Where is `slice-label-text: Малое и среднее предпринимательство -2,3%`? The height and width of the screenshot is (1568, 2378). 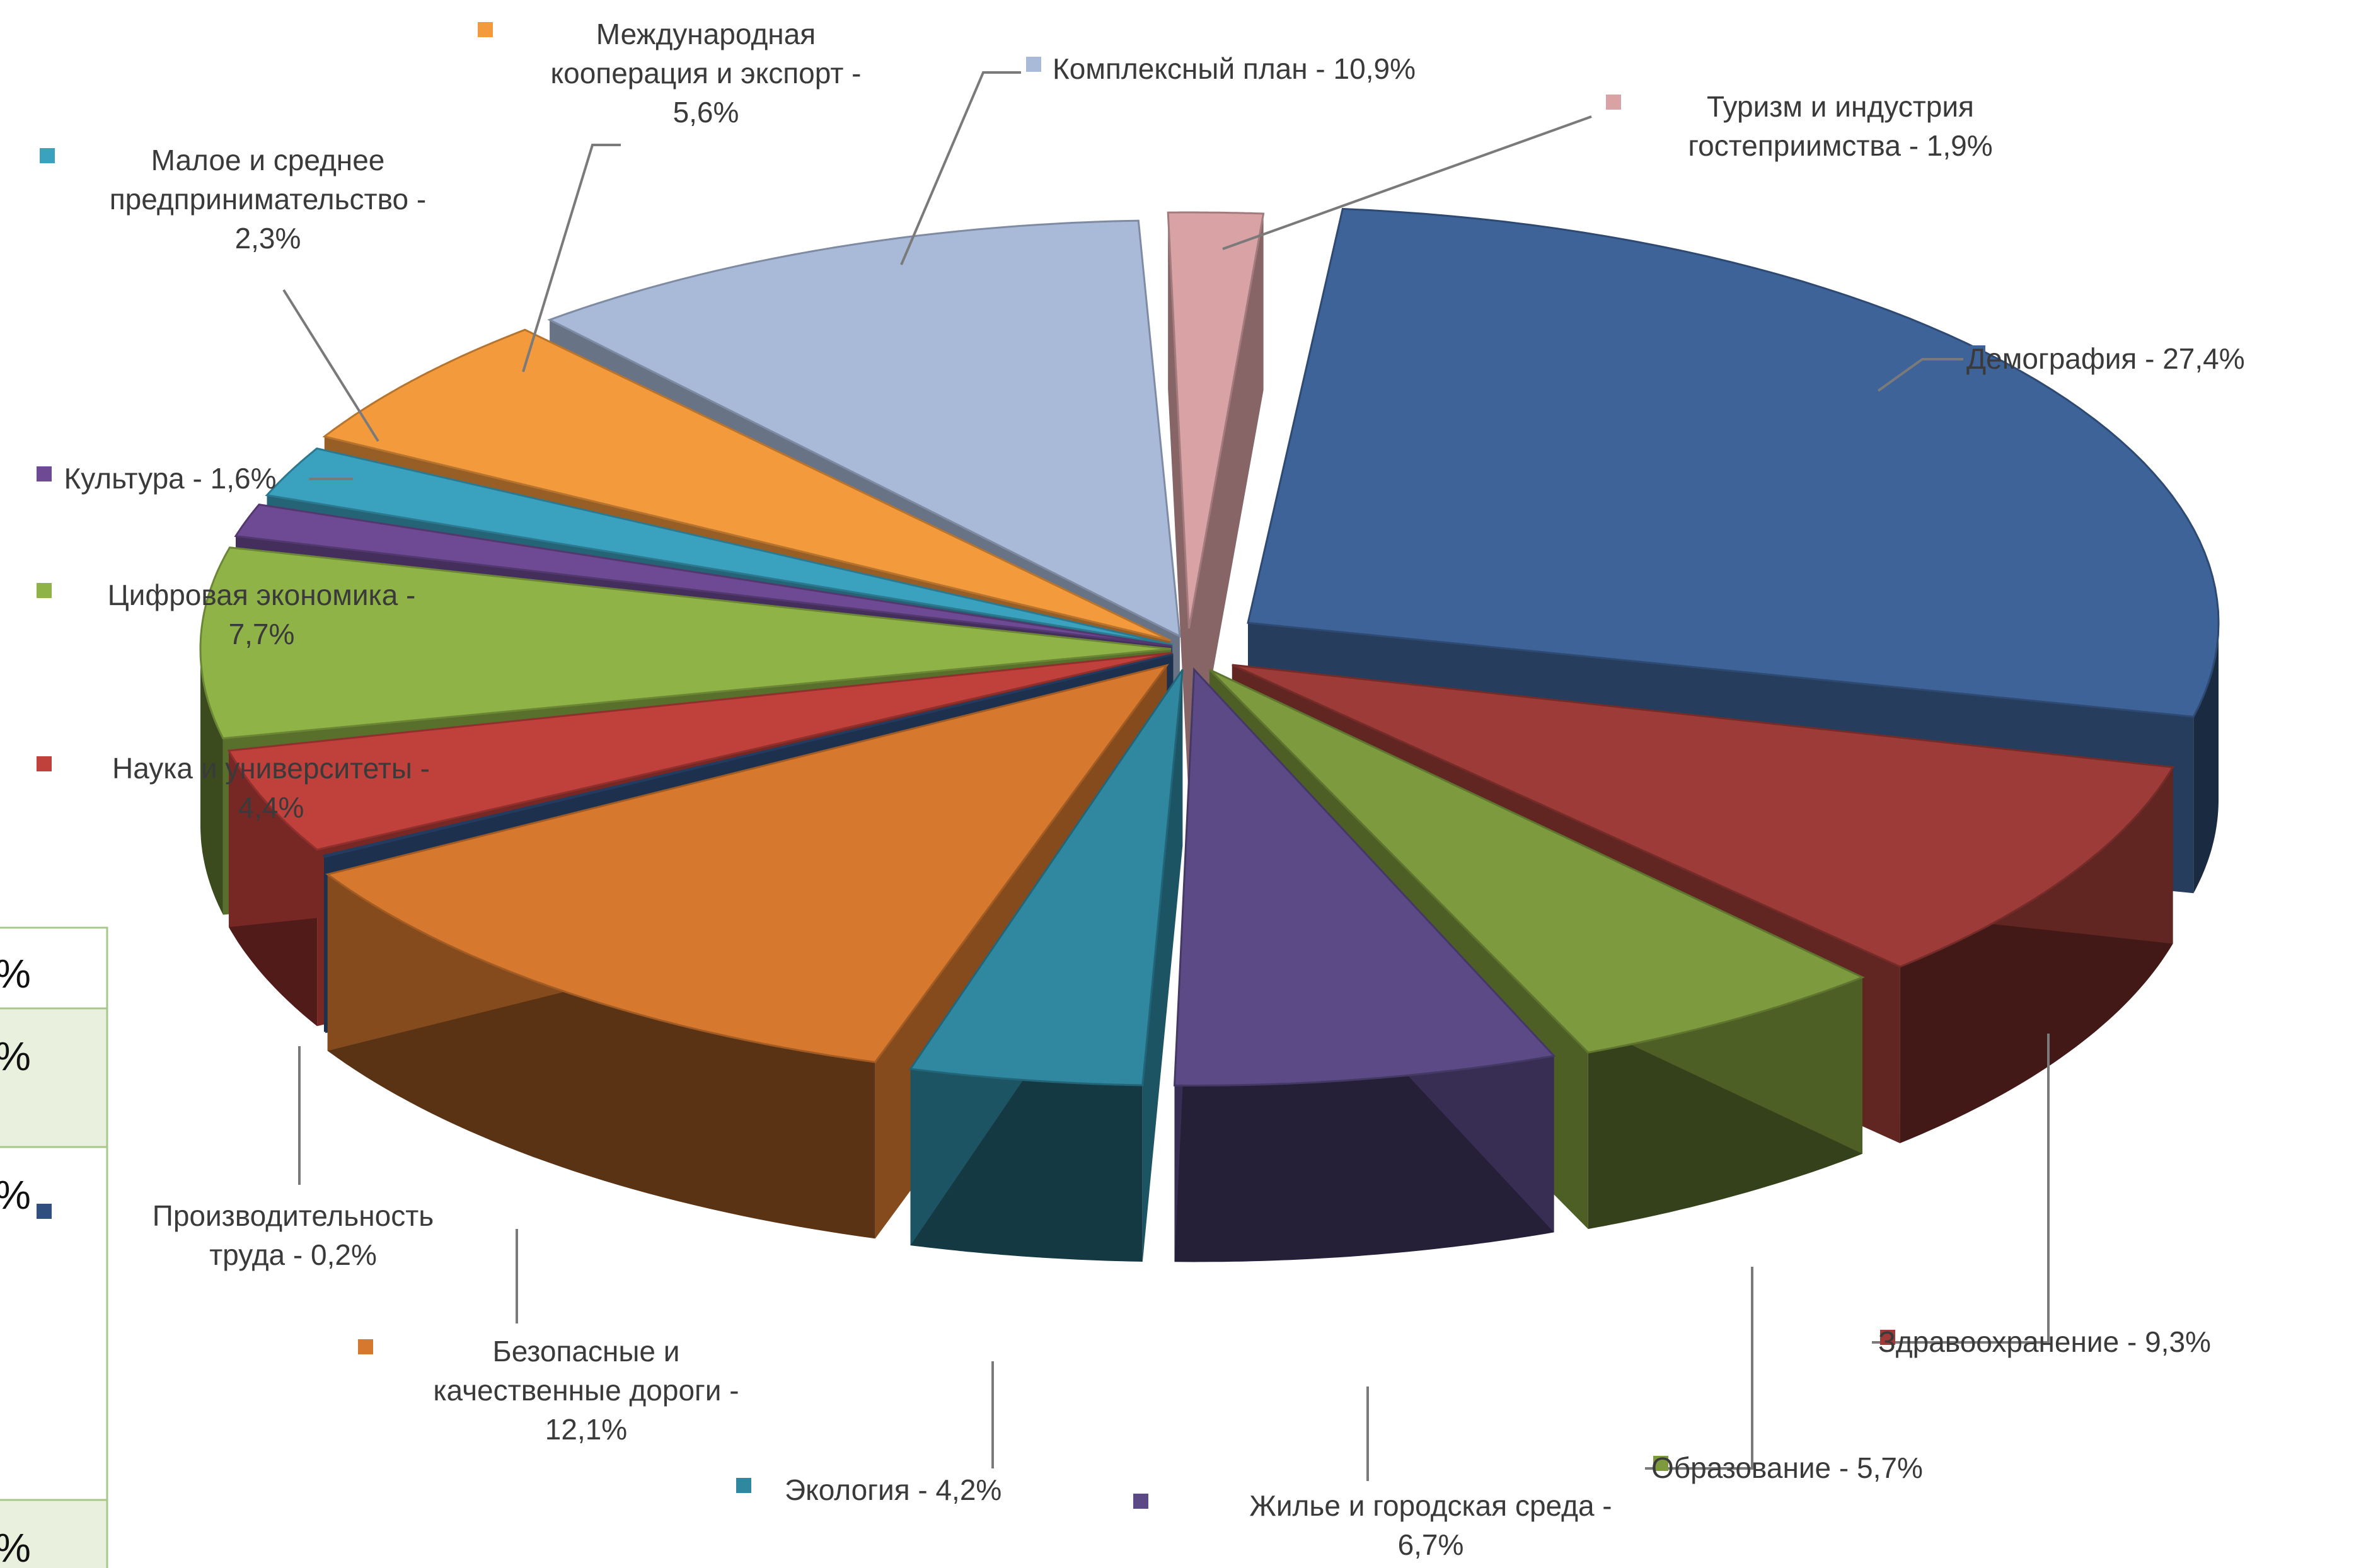
slice-label-text: Малое и среднее предпринимательство -2,3% is located at coordinates (268, 200).